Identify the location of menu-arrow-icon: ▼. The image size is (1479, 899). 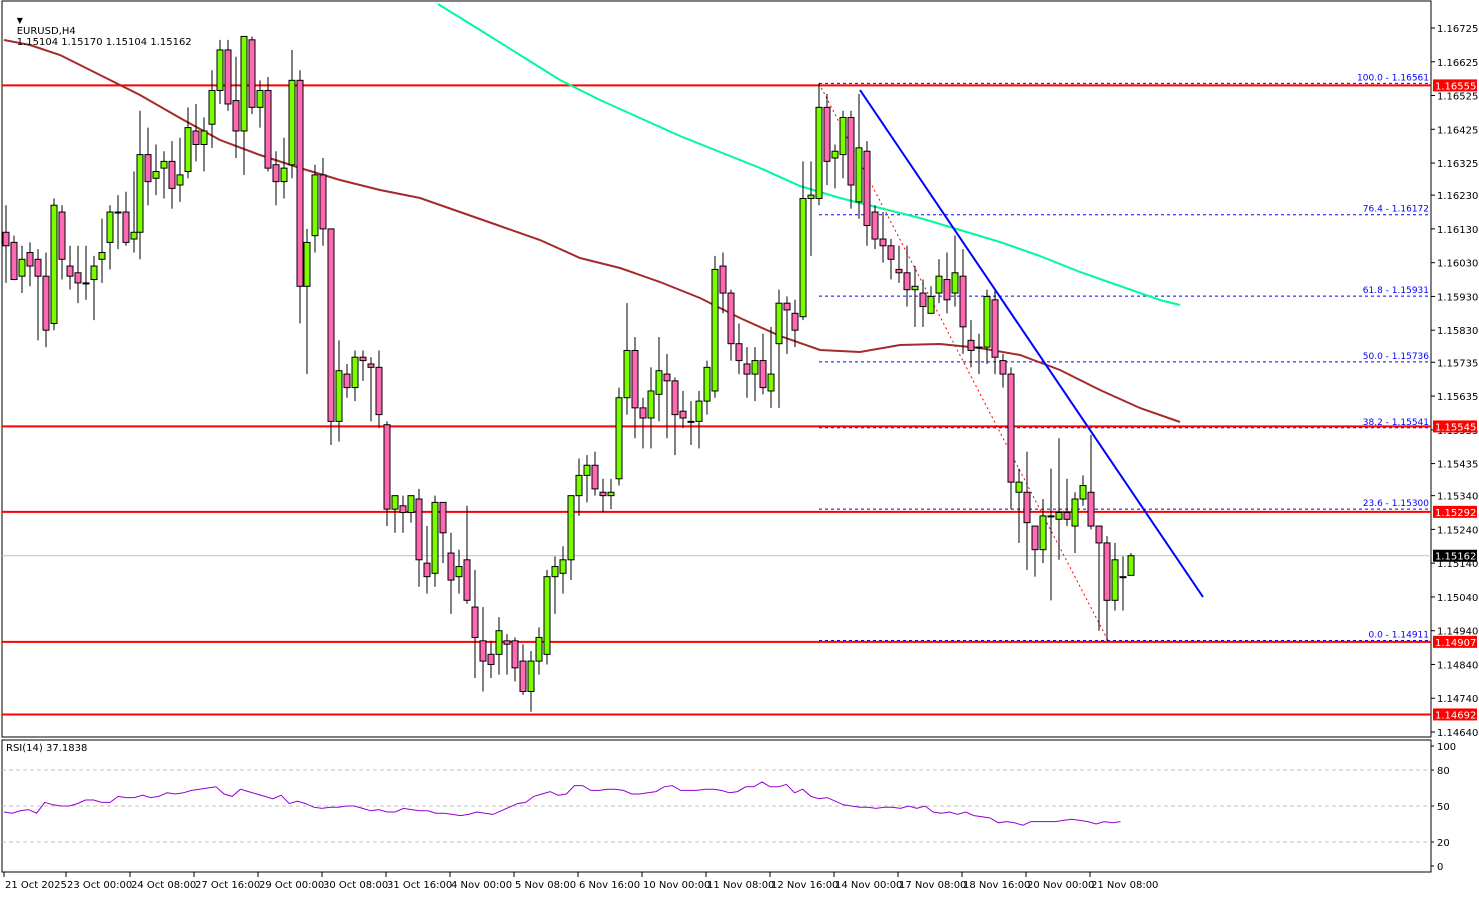
(19, 20).